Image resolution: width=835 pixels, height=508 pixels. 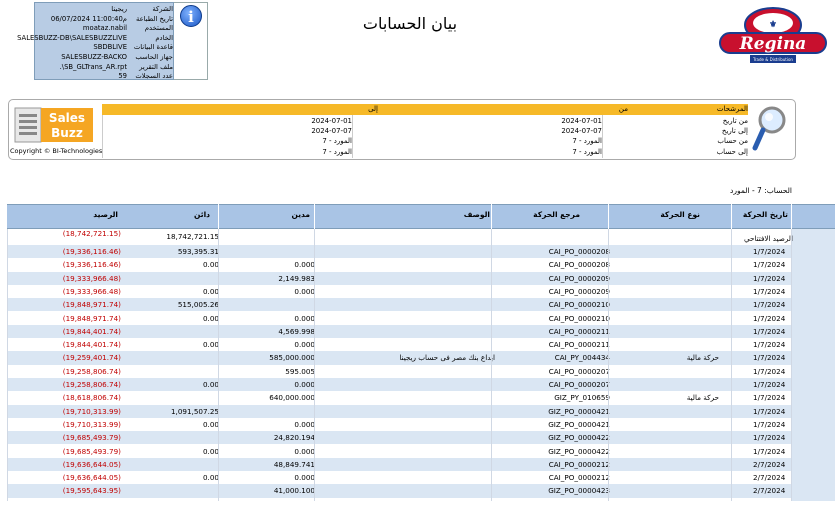 What do you see at coordinates (153, 47) in the screenshot?
I see `info-label: قاعدة البيانات` at bounding box center [153, 47].